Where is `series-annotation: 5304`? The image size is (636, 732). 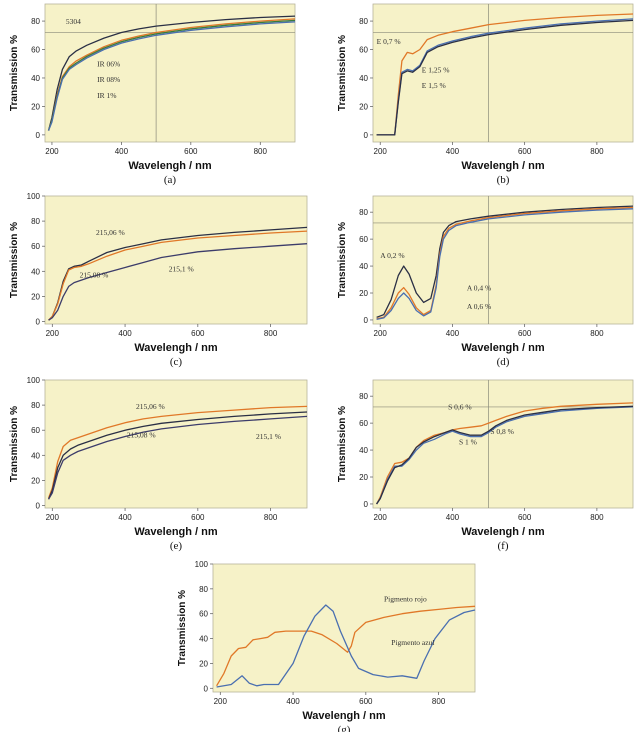 series-annotation: 5304 is located at coordinates (73, 21).